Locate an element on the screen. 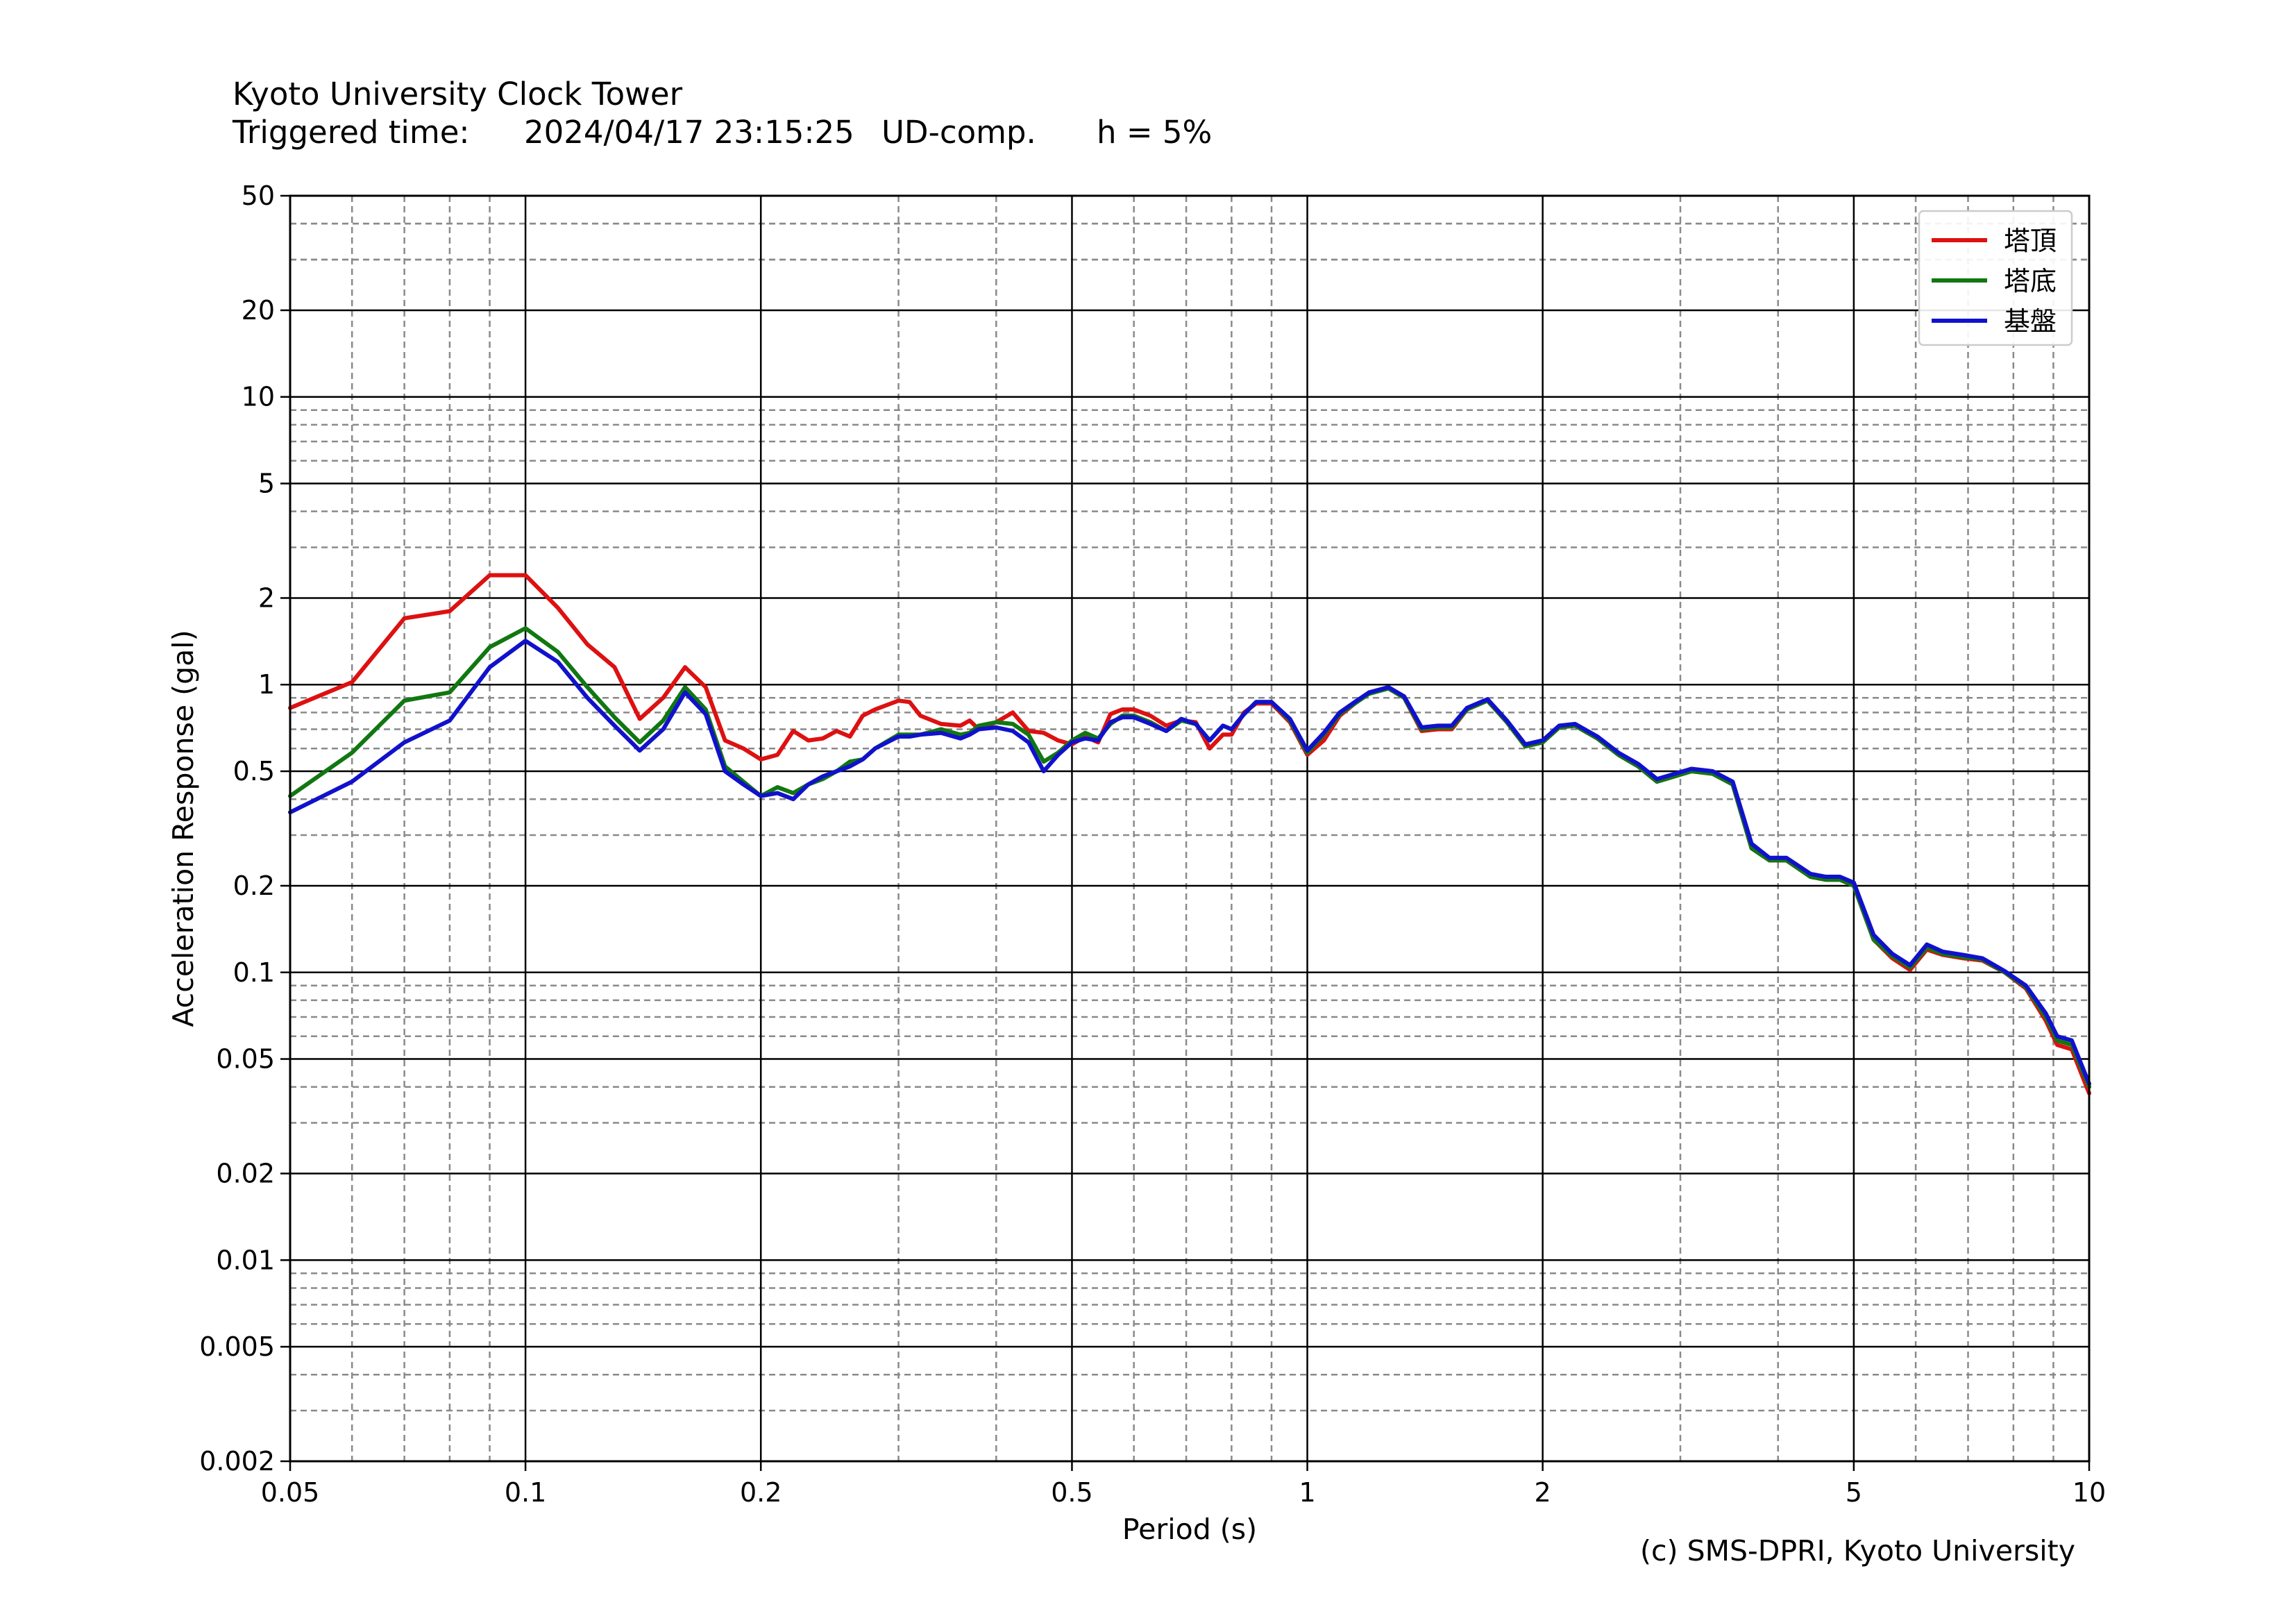 This screenshot has height=1623, width=2296. y-tick-label: 0.005 is located at coordinates (237, 1346).